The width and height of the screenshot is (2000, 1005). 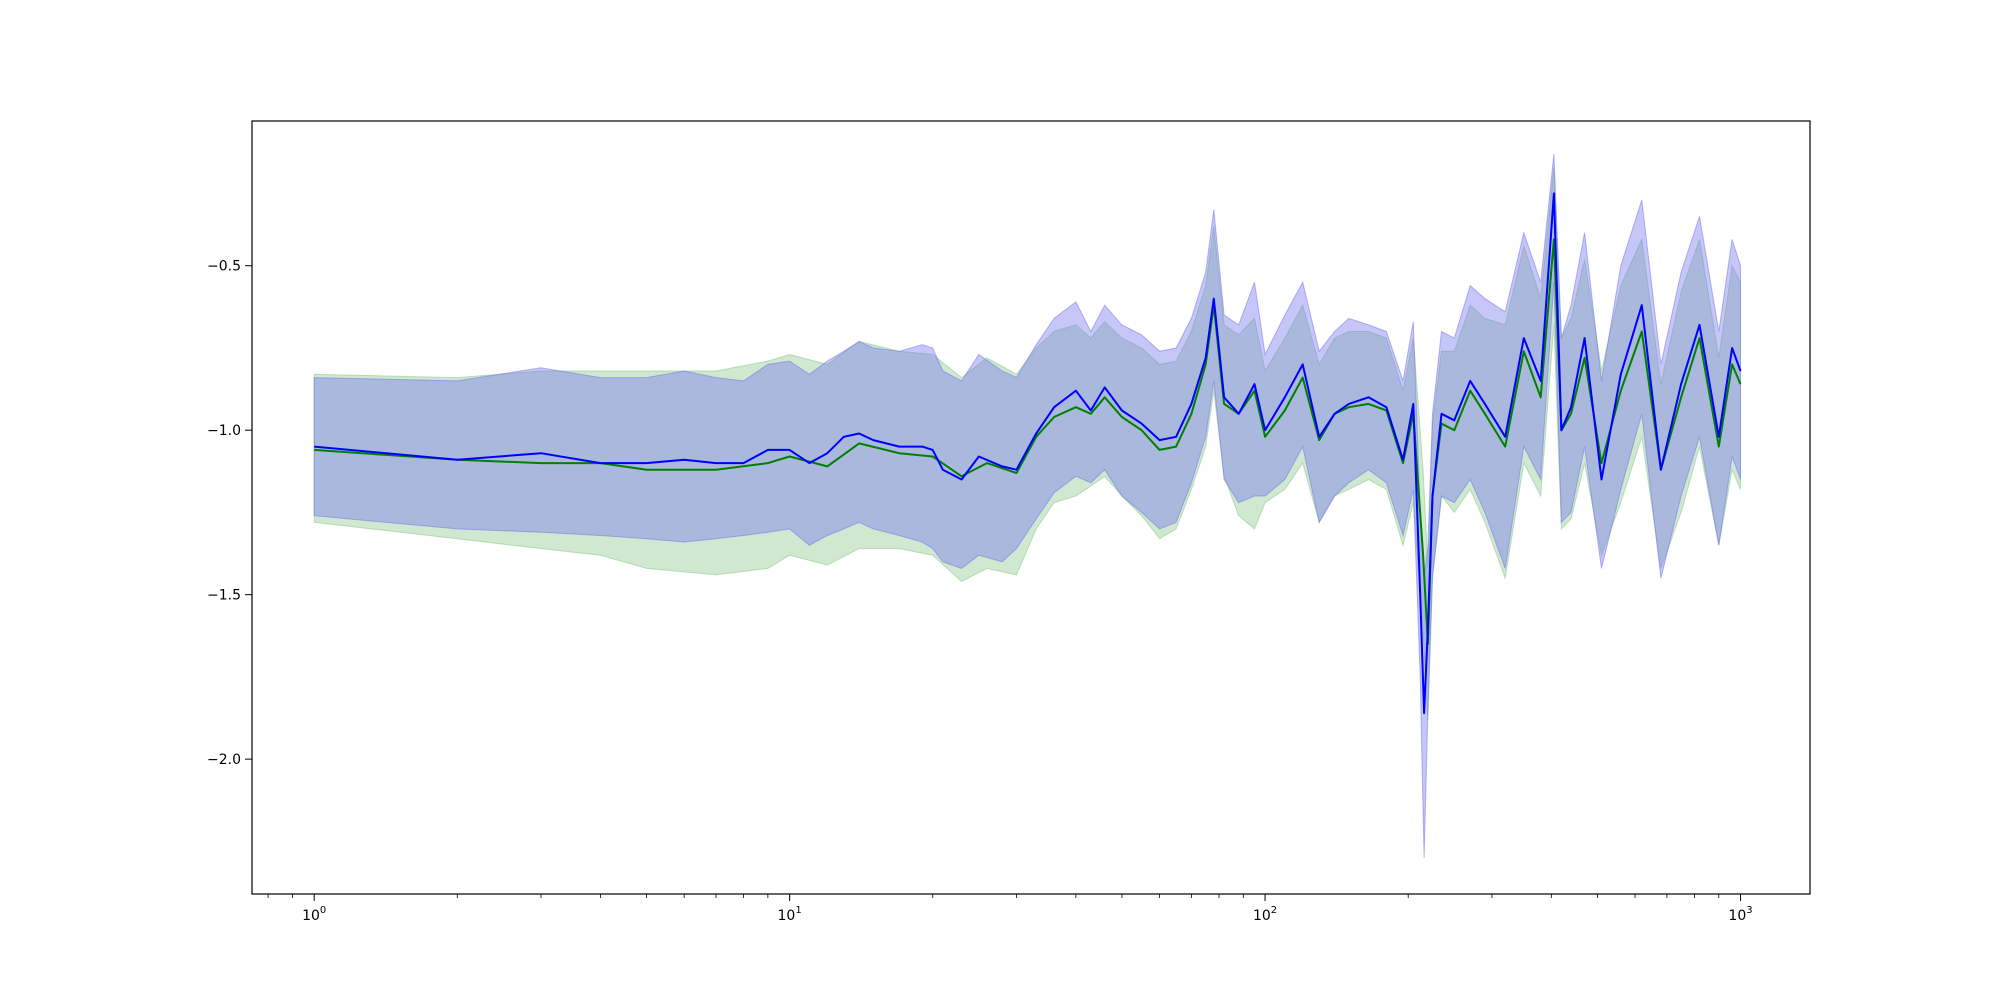 What do you see at coordinates (1010, 909) in the screenshot?
I see `x-axis-ticks: 10⁰ 10¹ 10² 10³` at bounding box center [1010, 909].